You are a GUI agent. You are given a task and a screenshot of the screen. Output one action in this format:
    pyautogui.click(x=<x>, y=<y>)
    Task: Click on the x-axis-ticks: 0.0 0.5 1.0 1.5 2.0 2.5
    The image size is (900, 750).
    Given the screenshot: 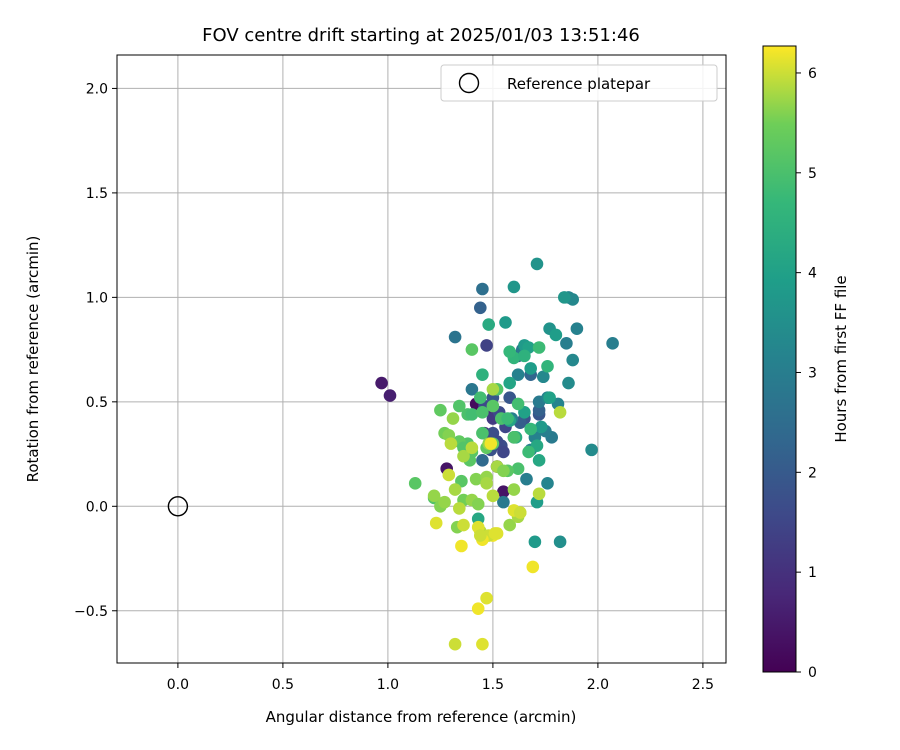 What is the action you would take?
    pyautogui.click(x=440, y=678)
    